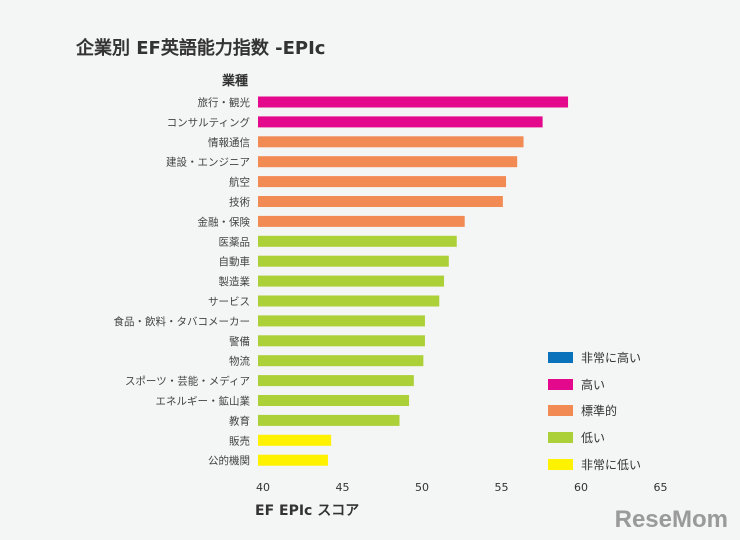  What do you see at coordinates (502, 487) in the screenshot?
I see `x-tick-label: 55` at bounding box center [502, 487].